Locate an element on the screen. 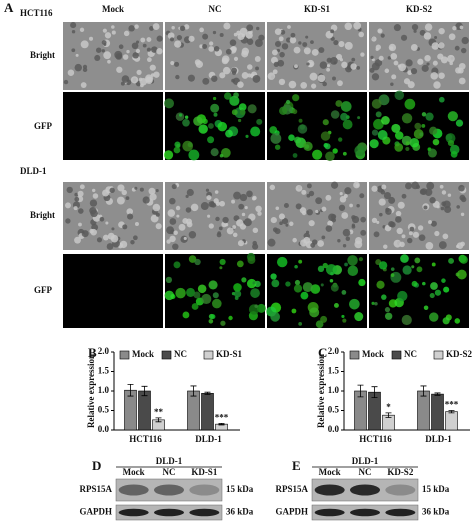  bar is located at coordinates (451, 421).